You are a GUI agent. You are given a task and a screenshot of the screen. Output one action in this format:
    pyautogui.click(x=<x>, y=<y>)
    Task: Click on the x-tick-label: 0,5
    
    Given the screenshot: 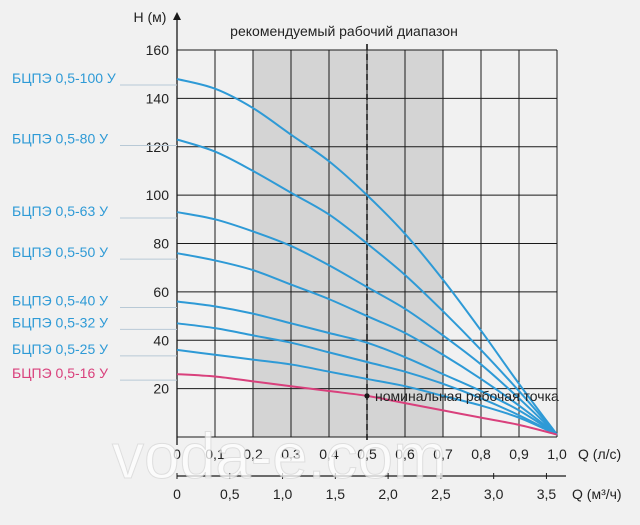 What is the action you would take?
    pyautogui.click(x=367, y=454)
    